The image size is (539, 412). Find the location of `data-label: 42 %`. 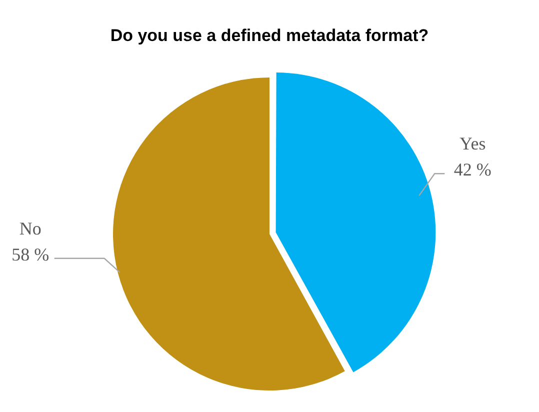

data-label: 42 % is located at coordinates (473, 170).